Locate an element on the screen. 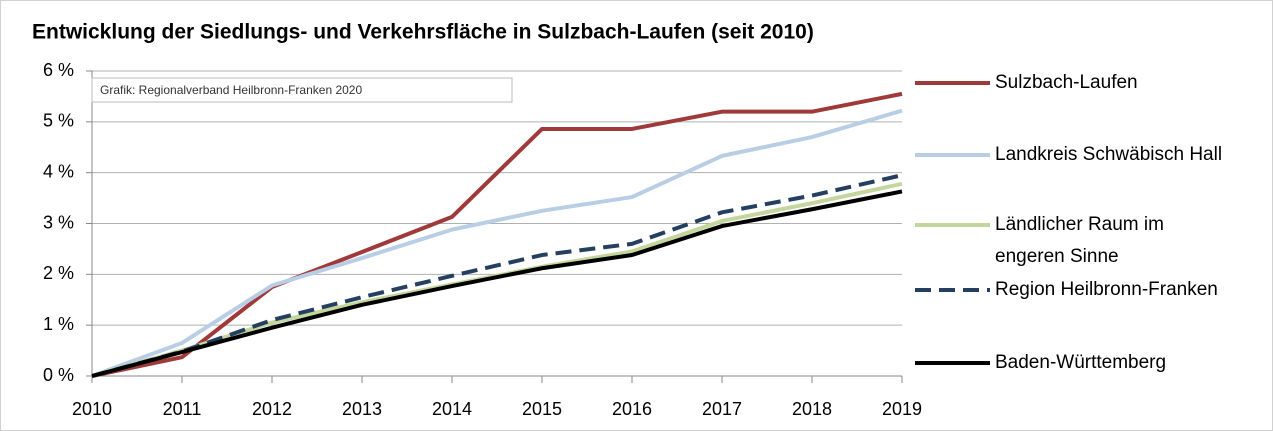  legend-label: Ländlicher Raum im engeren Sinne is located at coordinates (1079, 240).